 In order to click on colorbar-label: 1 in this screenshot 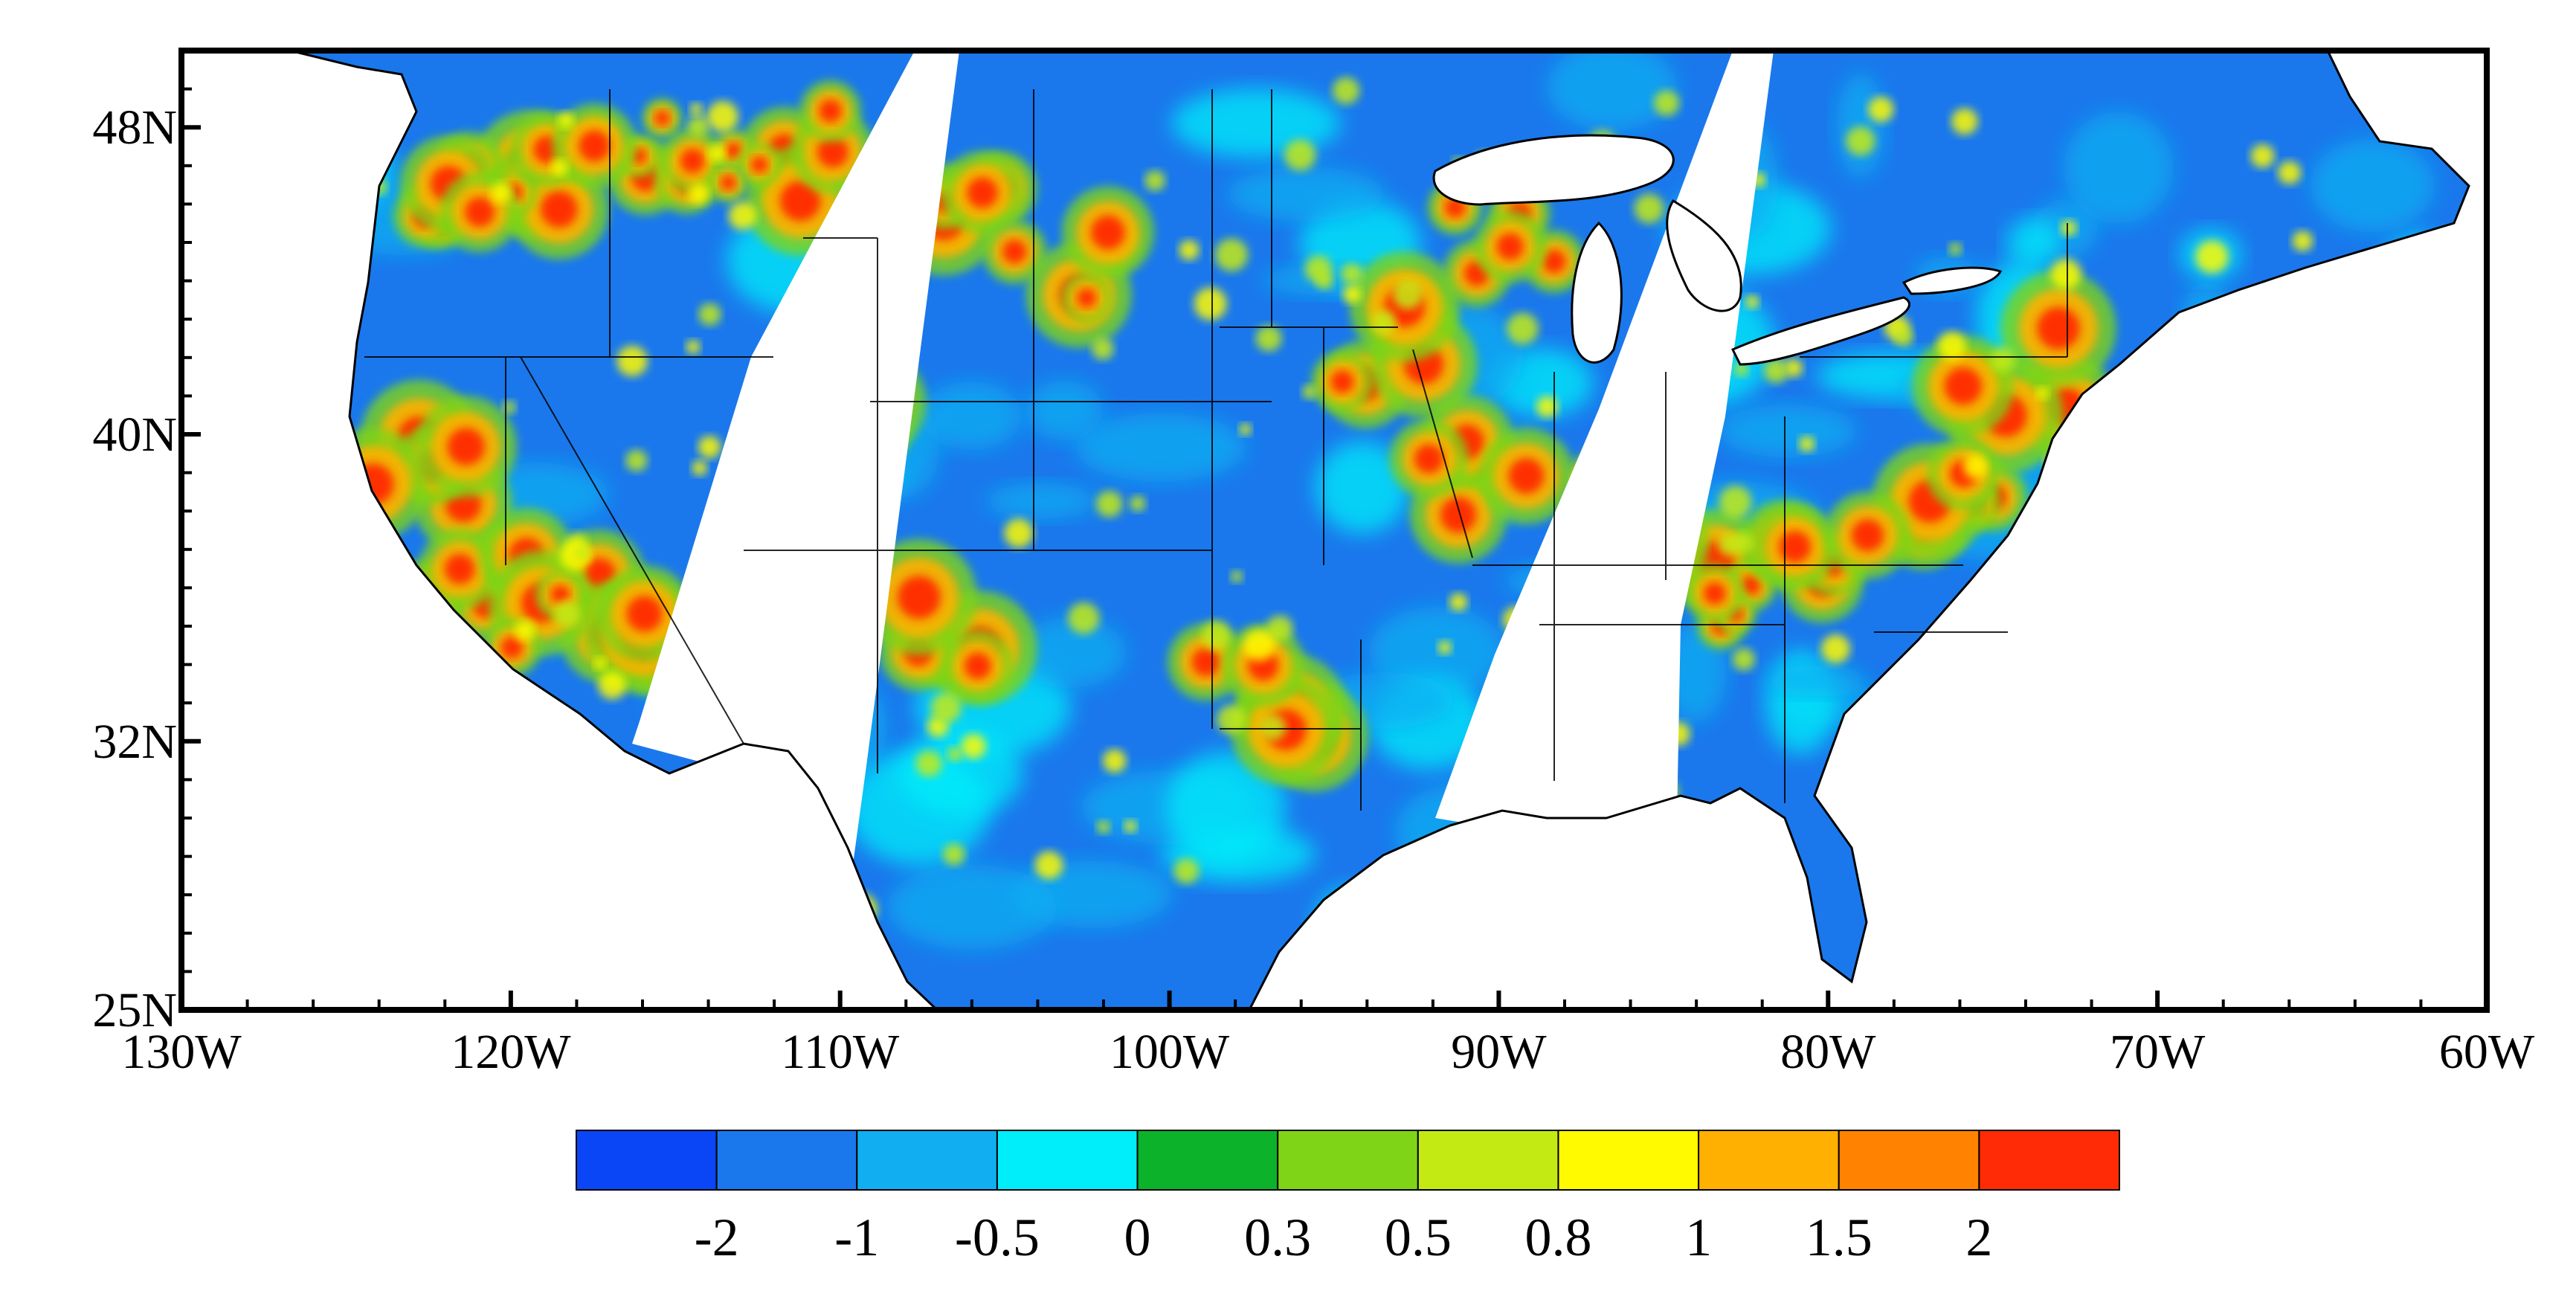, I will do `click(1698, 1237)`.